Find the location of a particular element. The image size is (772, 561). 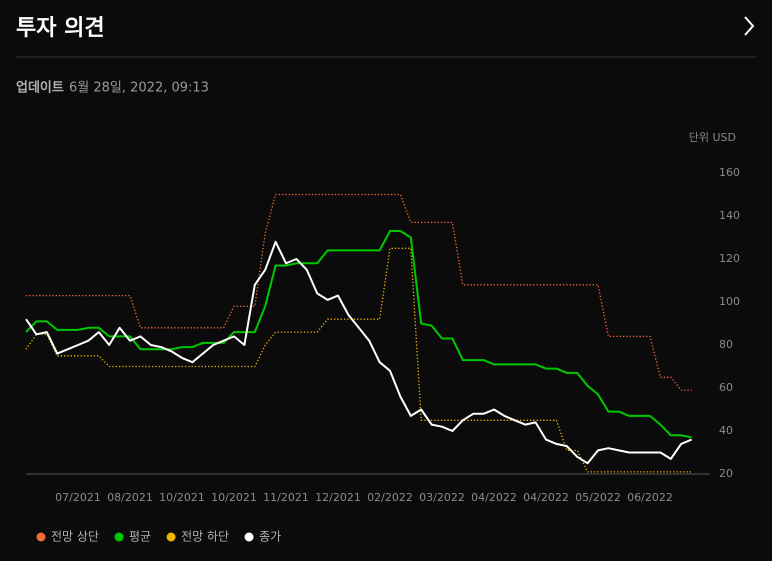

x-tick-label: 06/2022 is located at coordinates (650, 497).